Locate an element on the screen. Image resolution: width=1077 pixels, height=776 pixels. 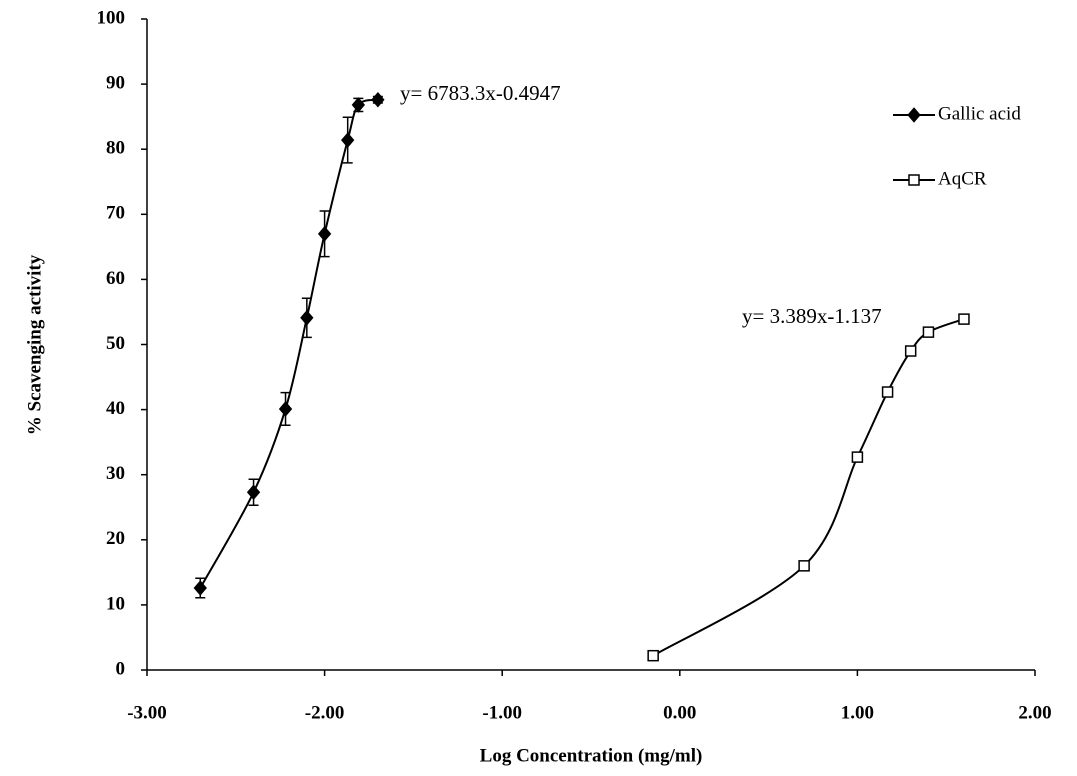
y-axis-label: % Scavenging activity is located at coordinates (34, 344).